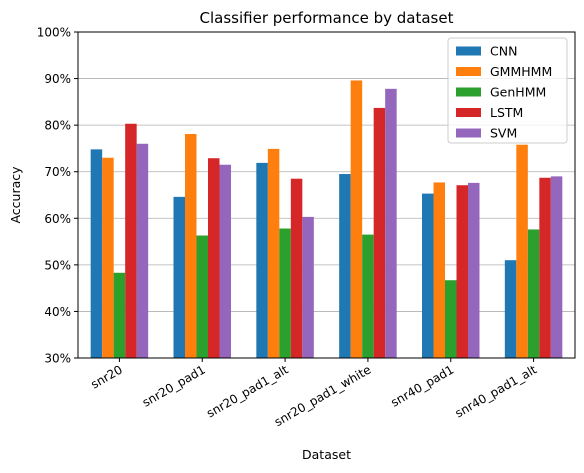 Image resolution: width=584 pixels, height=473 pixels. I want to click on x-axis-label: Dataset, so click(326, 454).